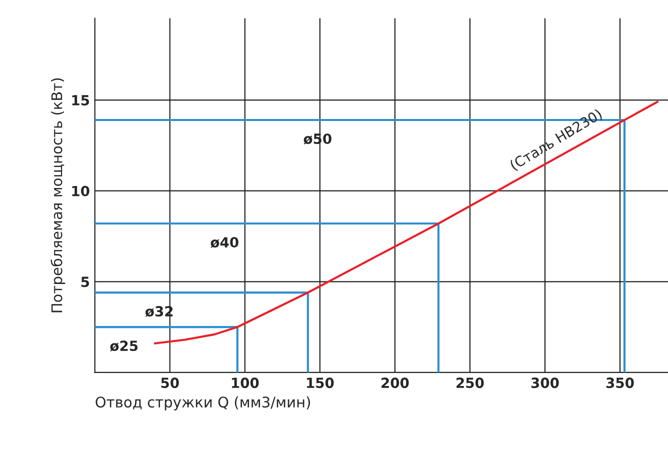  I want to click on y-tick-label: 5, so click(85, 282).